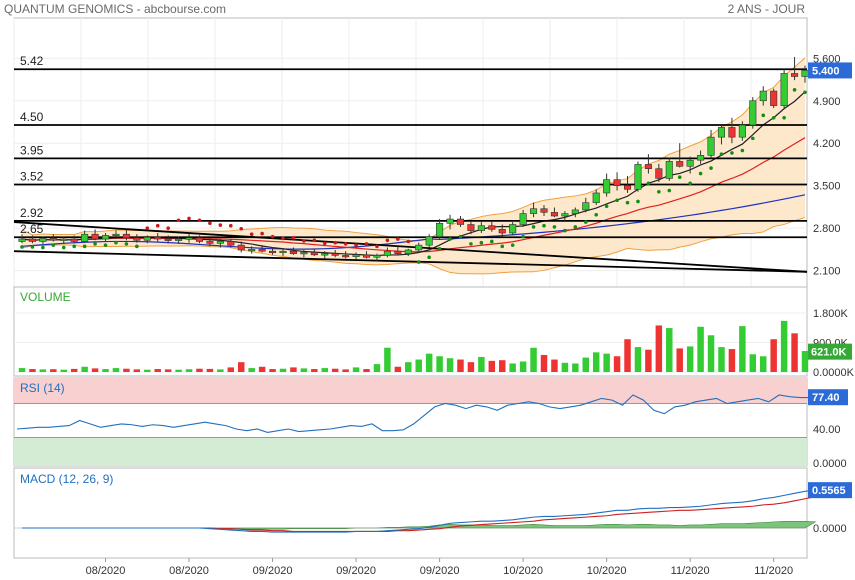  I want to click on price-tick-label: 3.500, so click(827, 187).